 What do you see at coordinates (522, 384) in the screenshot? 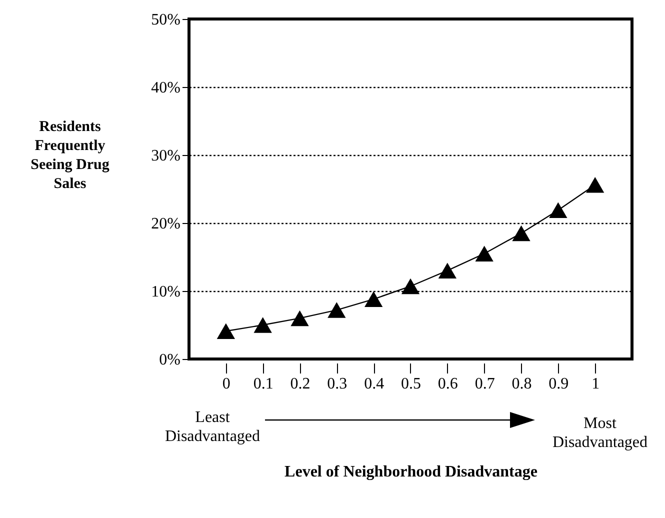
I see `x-tick-label: 0.8` at bounding box center [522, 384].